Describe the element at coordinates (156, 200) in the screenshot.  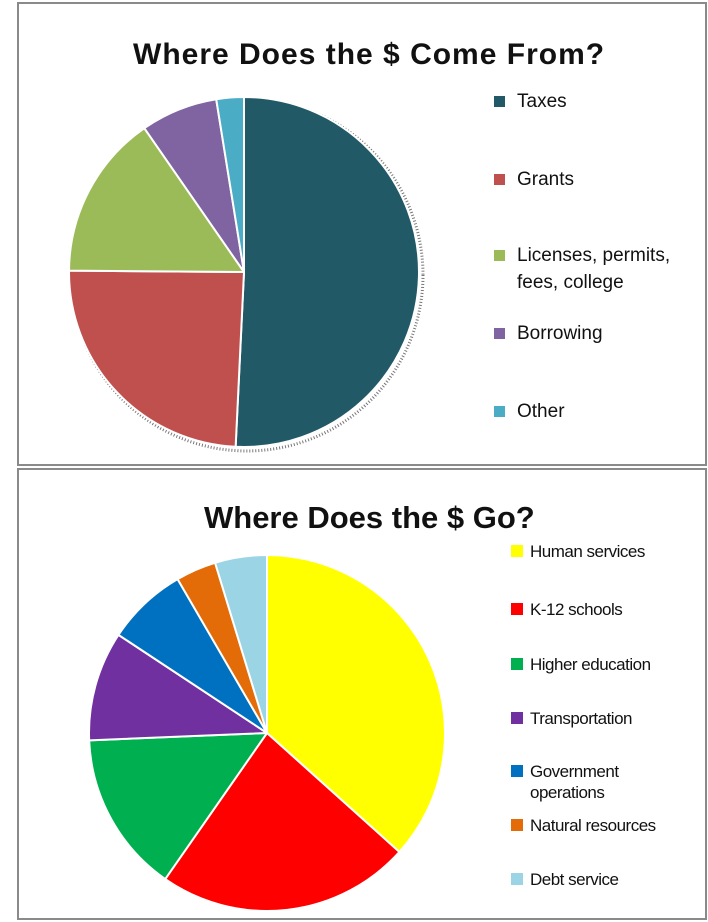
I see `pie-slice-licenses-permits-fees-college` at that location.